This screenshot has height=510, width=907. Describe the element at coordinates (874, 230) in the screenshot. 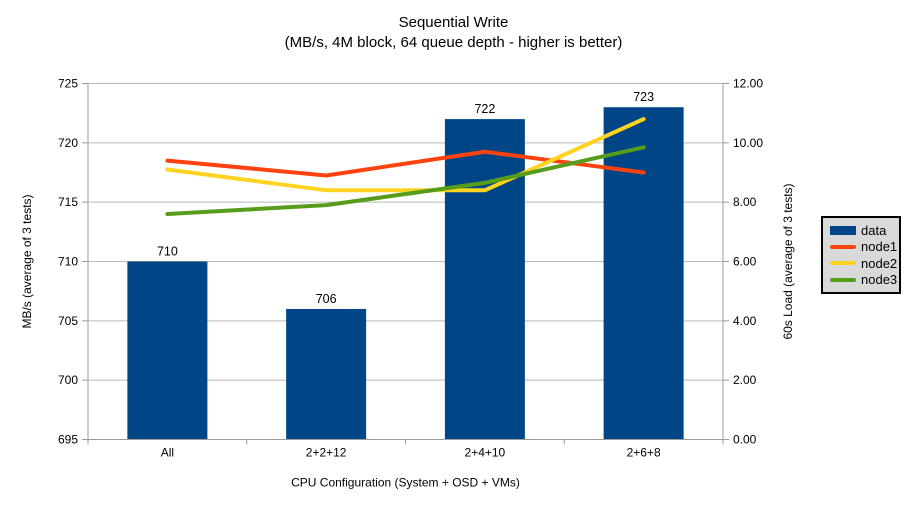

I see `legend-label: data` at that location.